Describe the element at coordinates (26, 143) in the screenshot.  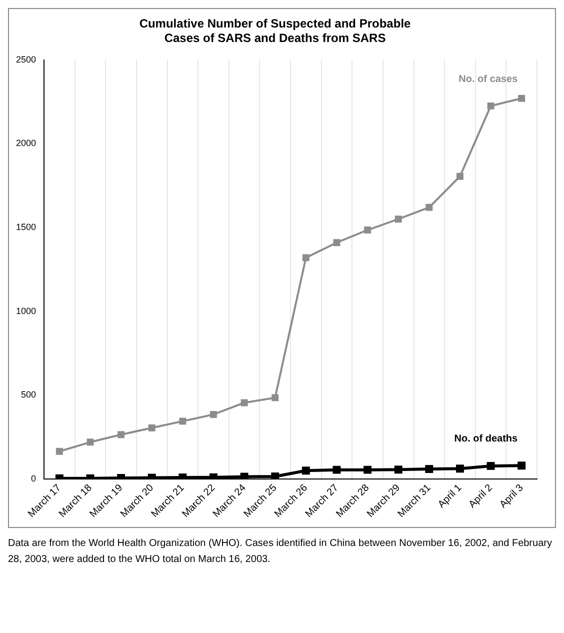
I see `y-tick-label: 2000` at that location.